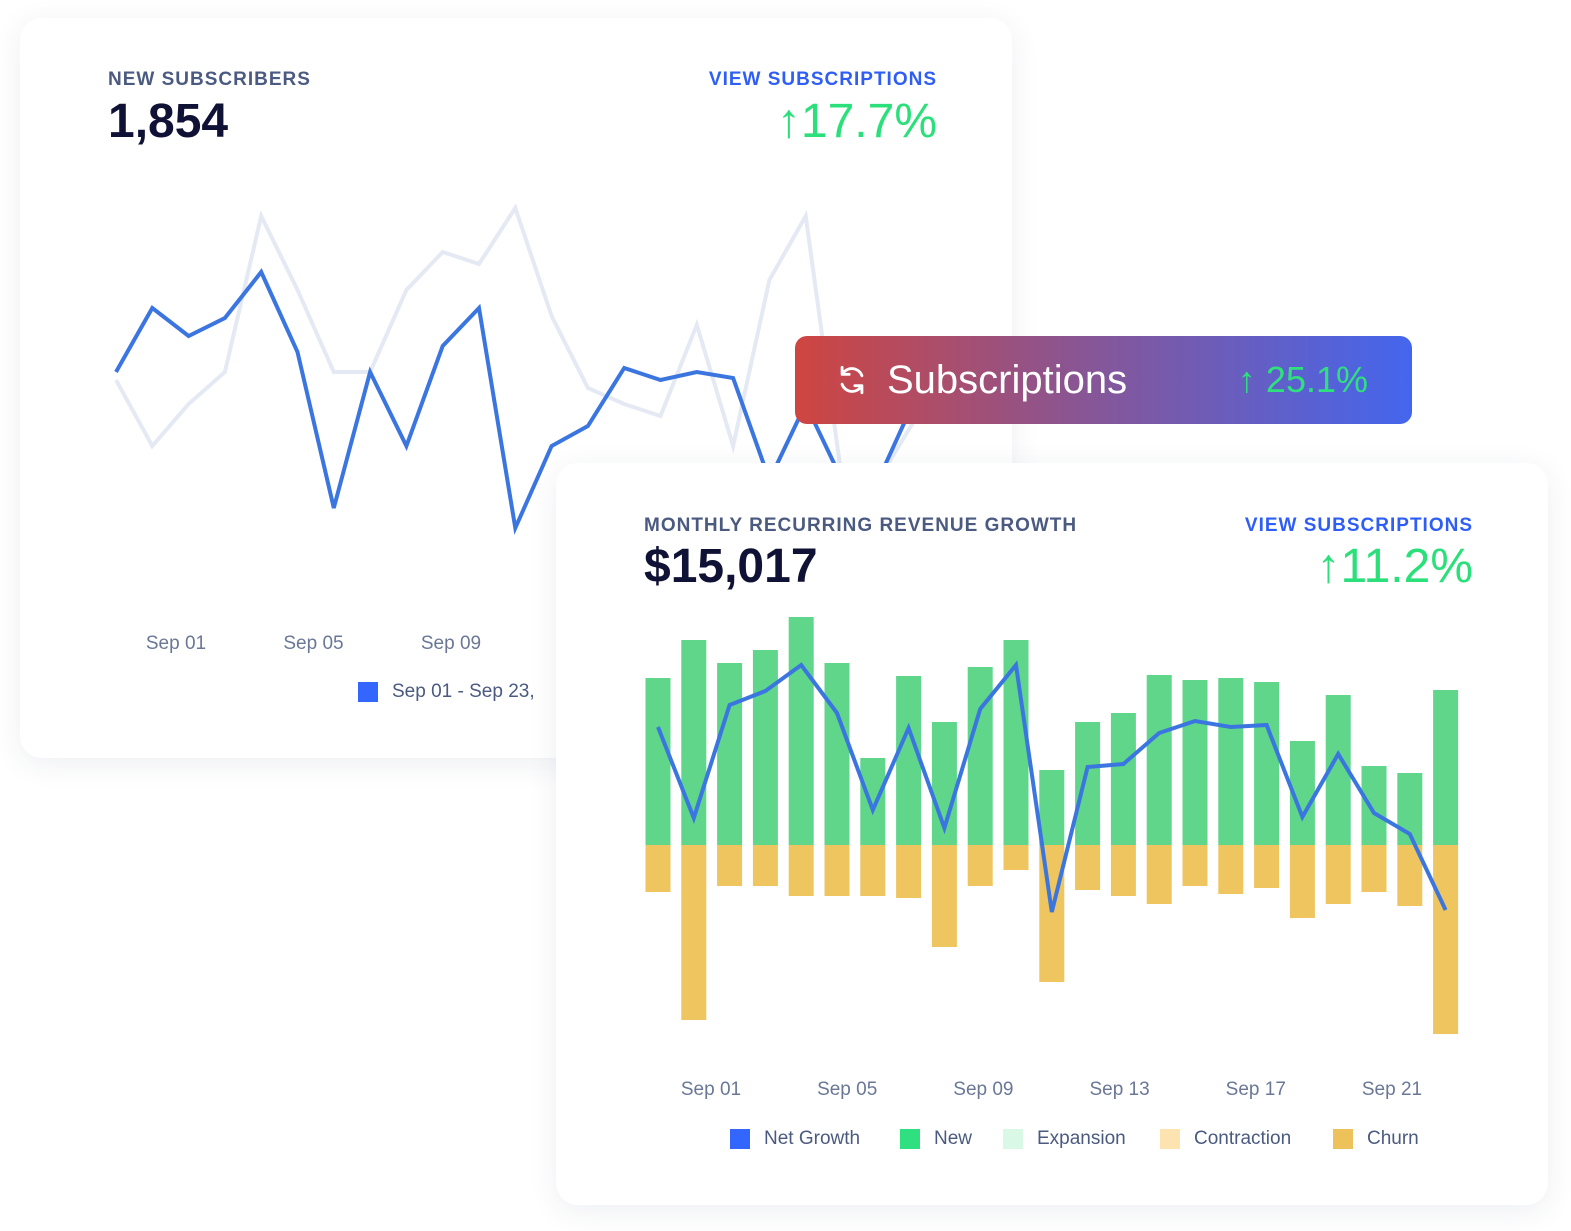 The image size is (1571, 1231). Describe the element at coordinates (1255, 1089) in the screenshot. I see `x-tick-label: Sep 17` at that location.